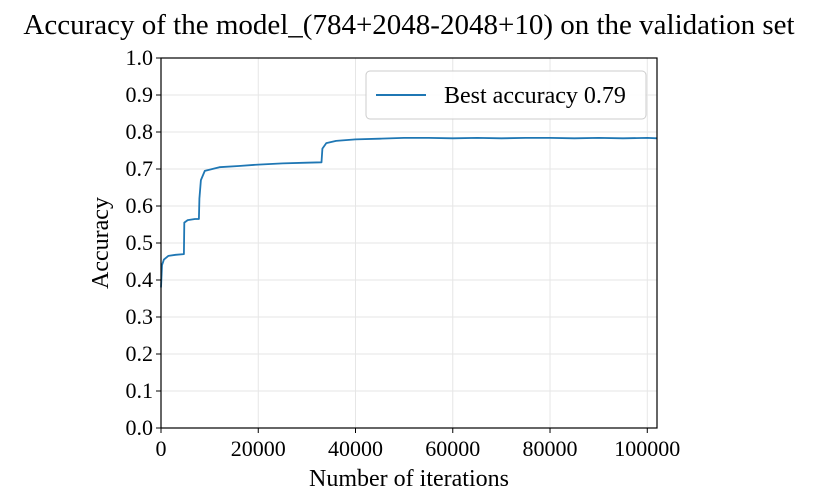 The width and height of the screenshot is (818, 501). What do you see at coordinates (647, 448) in the screenshot?
I see `x-tick-label: 100000` at bounding box center [647, 448].